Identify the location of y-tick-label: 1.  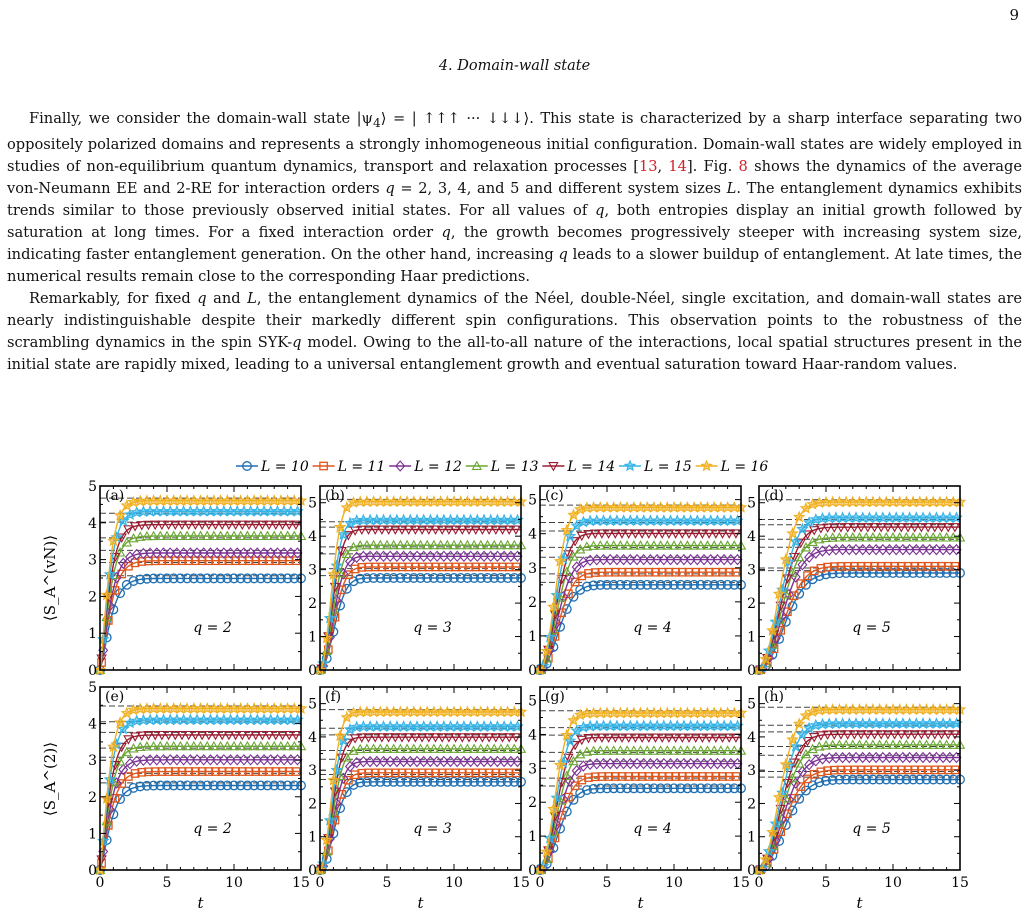
(532, 637).